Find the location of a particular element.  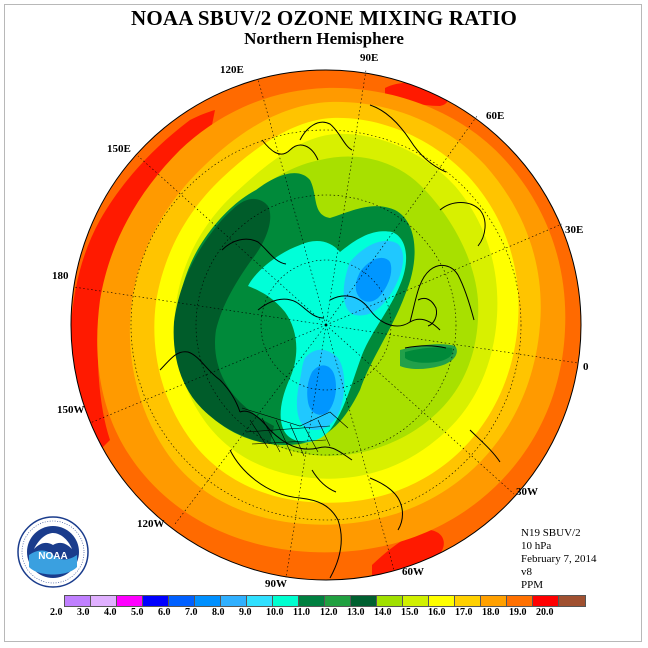

color-bar-tick-label: 11.0 is located at coordinates (301, 612).